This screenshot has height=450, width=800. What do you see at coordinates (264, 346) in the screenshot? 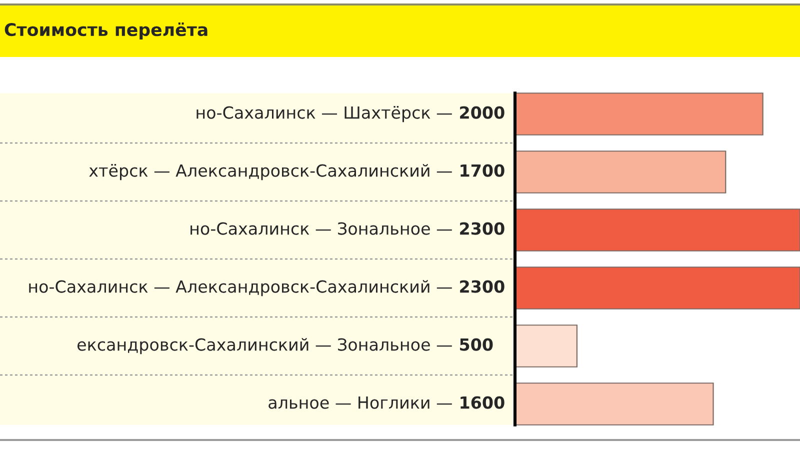
I see `y-tick-label: ександровск-Сахалинский — Зональное —` at bounding box center [264, 346].